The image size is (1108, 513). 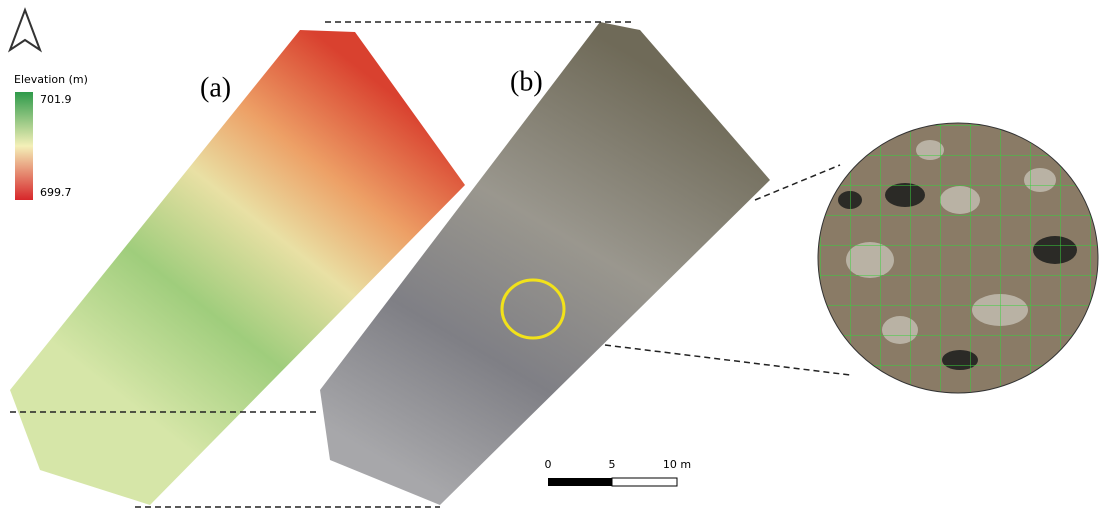 What do you see at coordinates (24, 146) in the screenshot?
I see `legend-colorbar` at bounding box center [24, 146].